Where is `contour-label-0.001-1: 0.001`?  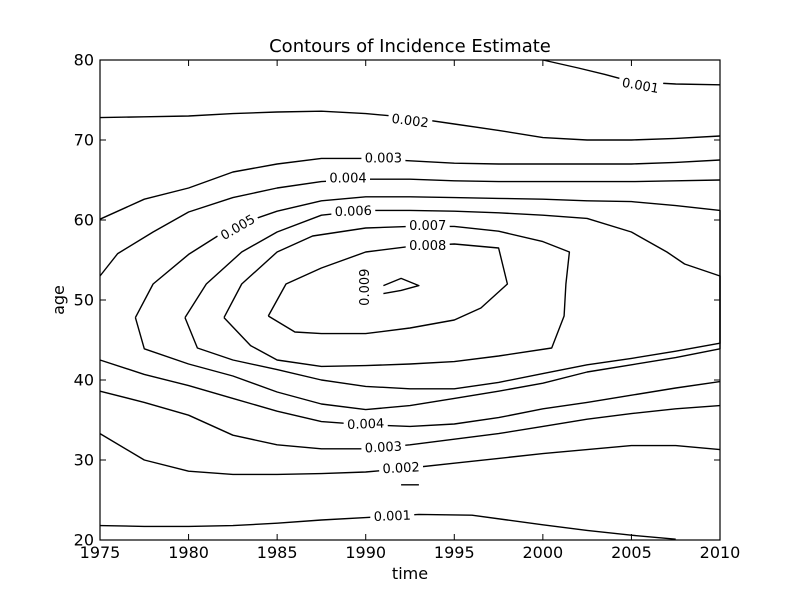
contour-label-0.001-1: 0.001 is located at coordinates (640, 86).